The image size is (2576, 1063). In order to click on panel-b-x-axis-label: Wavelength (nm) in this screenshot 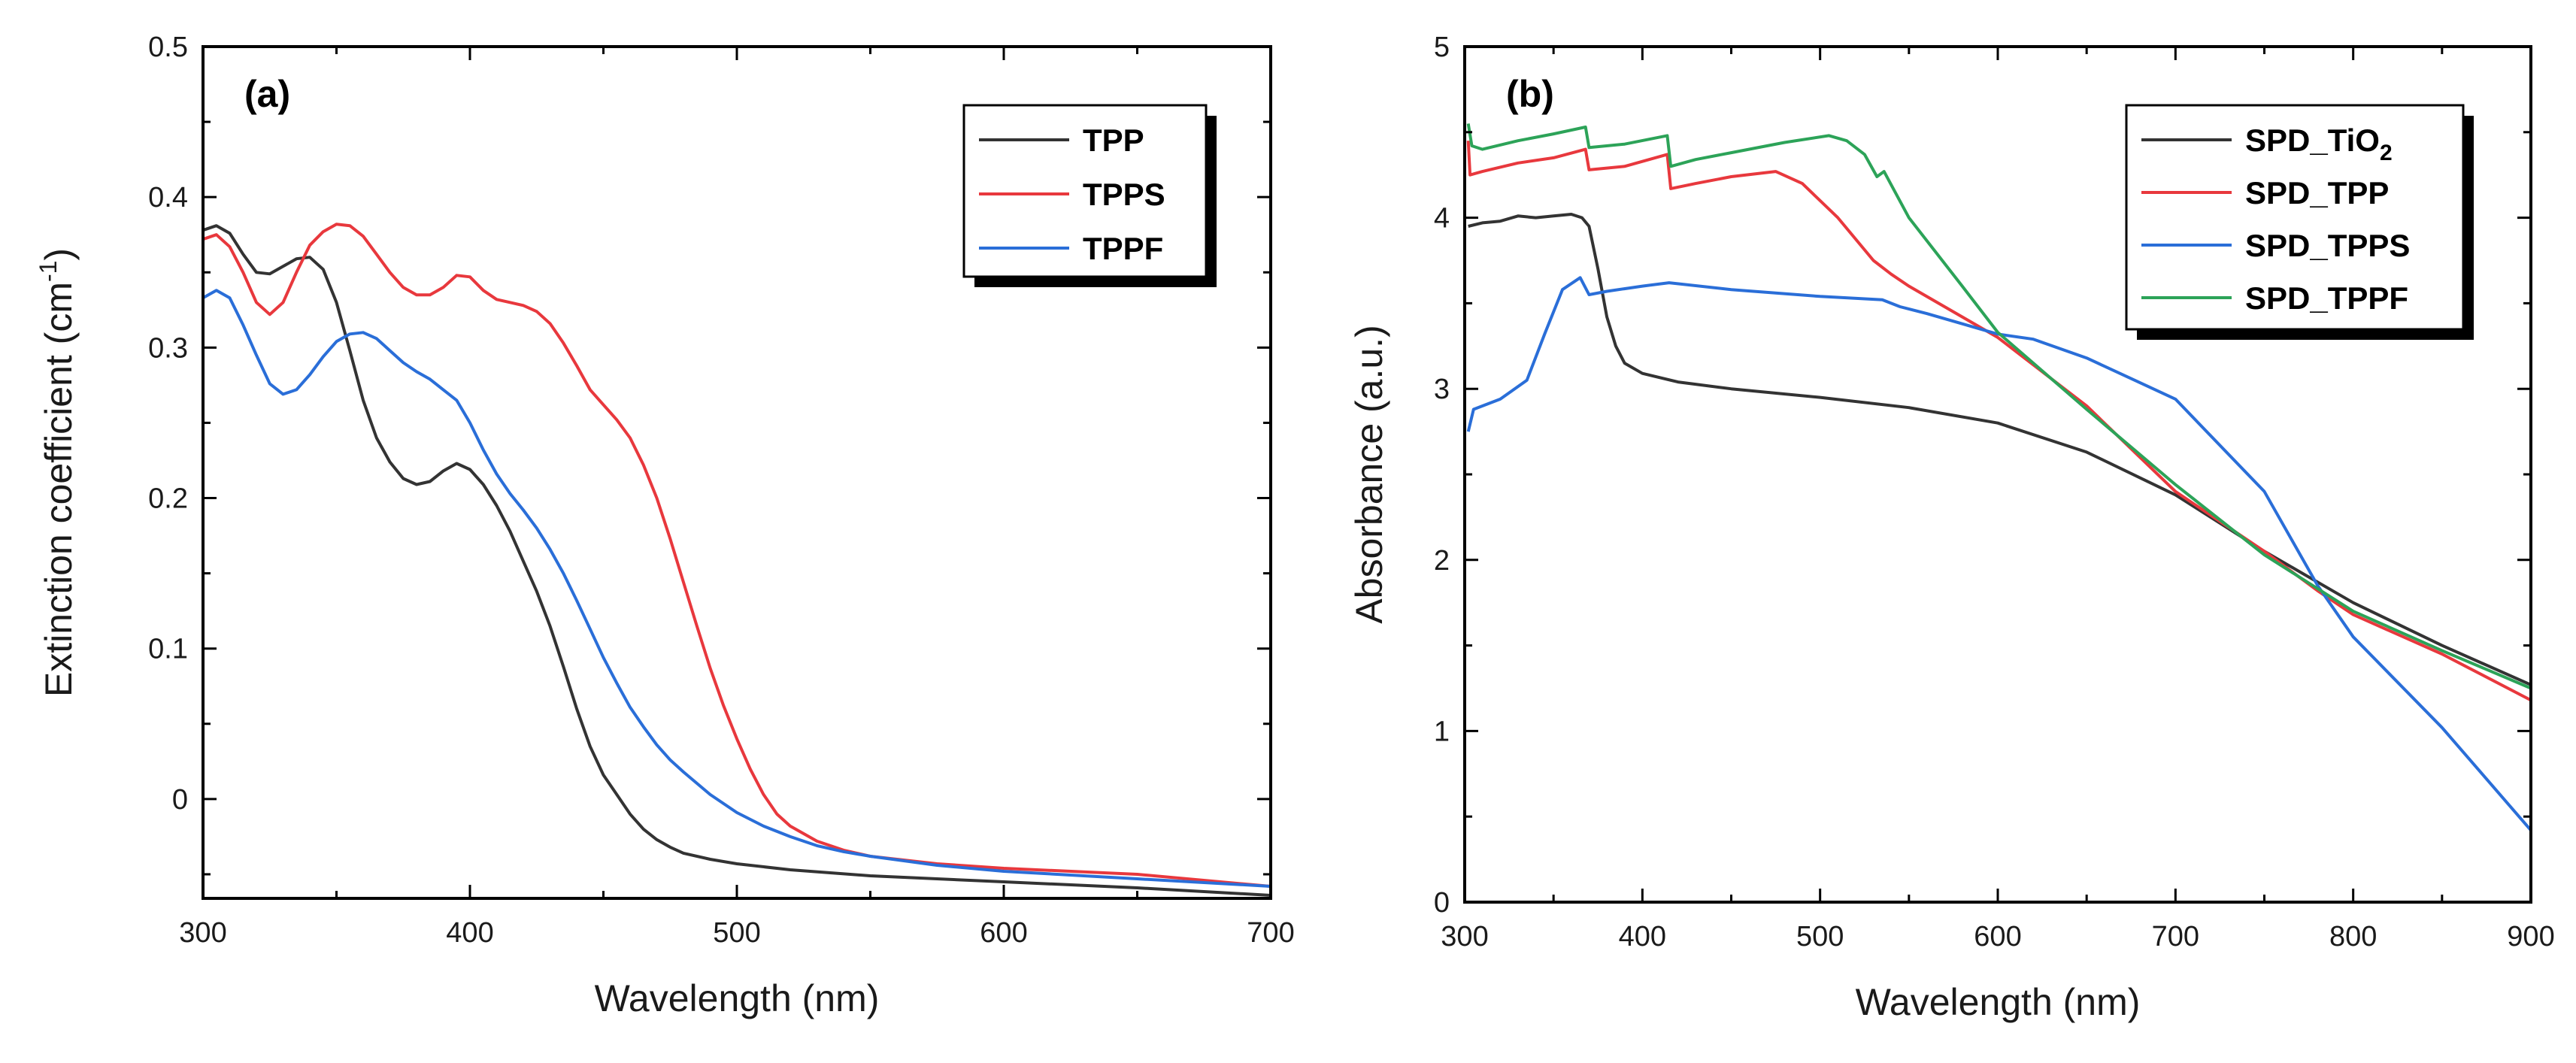, I will do `click(1998, 1002)`.